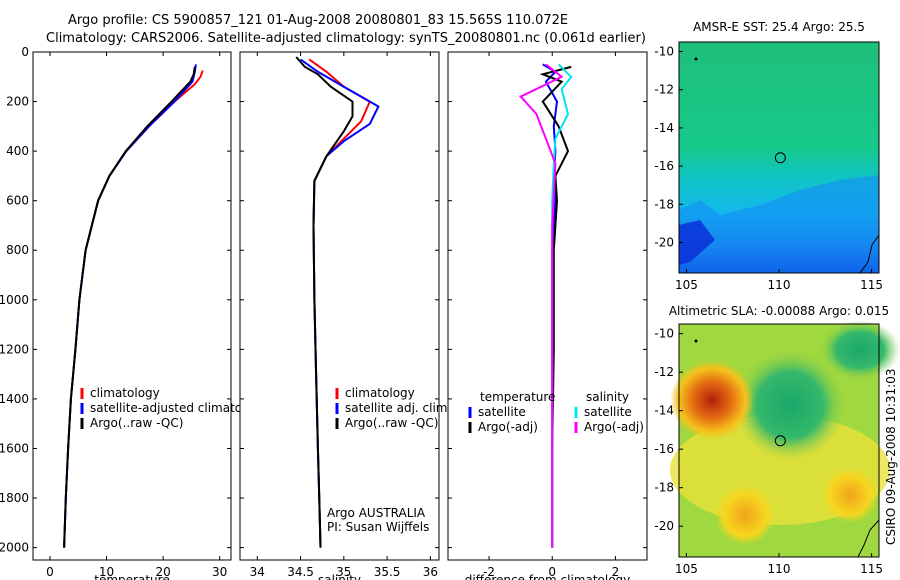 This screenshot has width=900, height=580. I want to click on sst-float-marker, so click(780, 158).